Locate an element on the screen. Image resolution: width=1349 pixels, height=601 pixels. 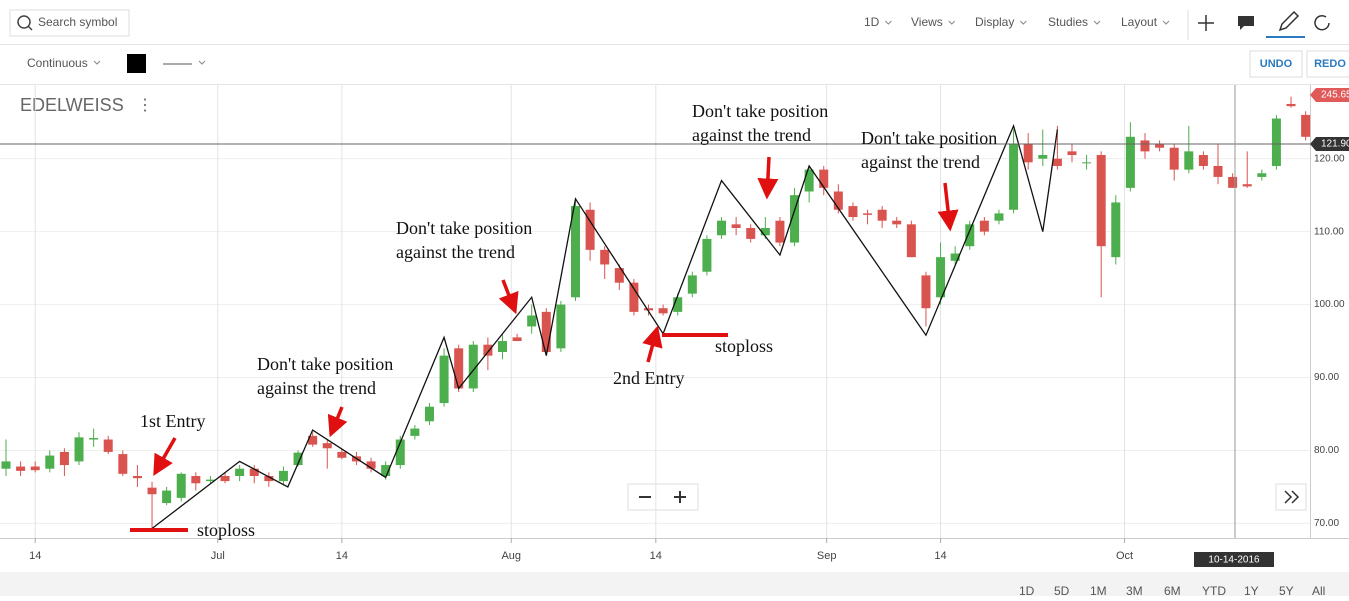
toolbar is located at coordinates (674, 22).